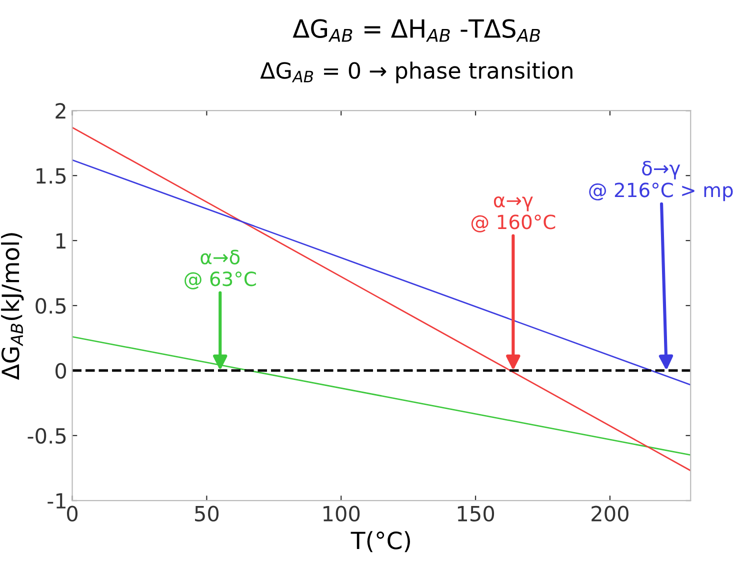 This screenshot has width=745, height=582. I want to click on x-tick-label: 100, so click(342, 514).